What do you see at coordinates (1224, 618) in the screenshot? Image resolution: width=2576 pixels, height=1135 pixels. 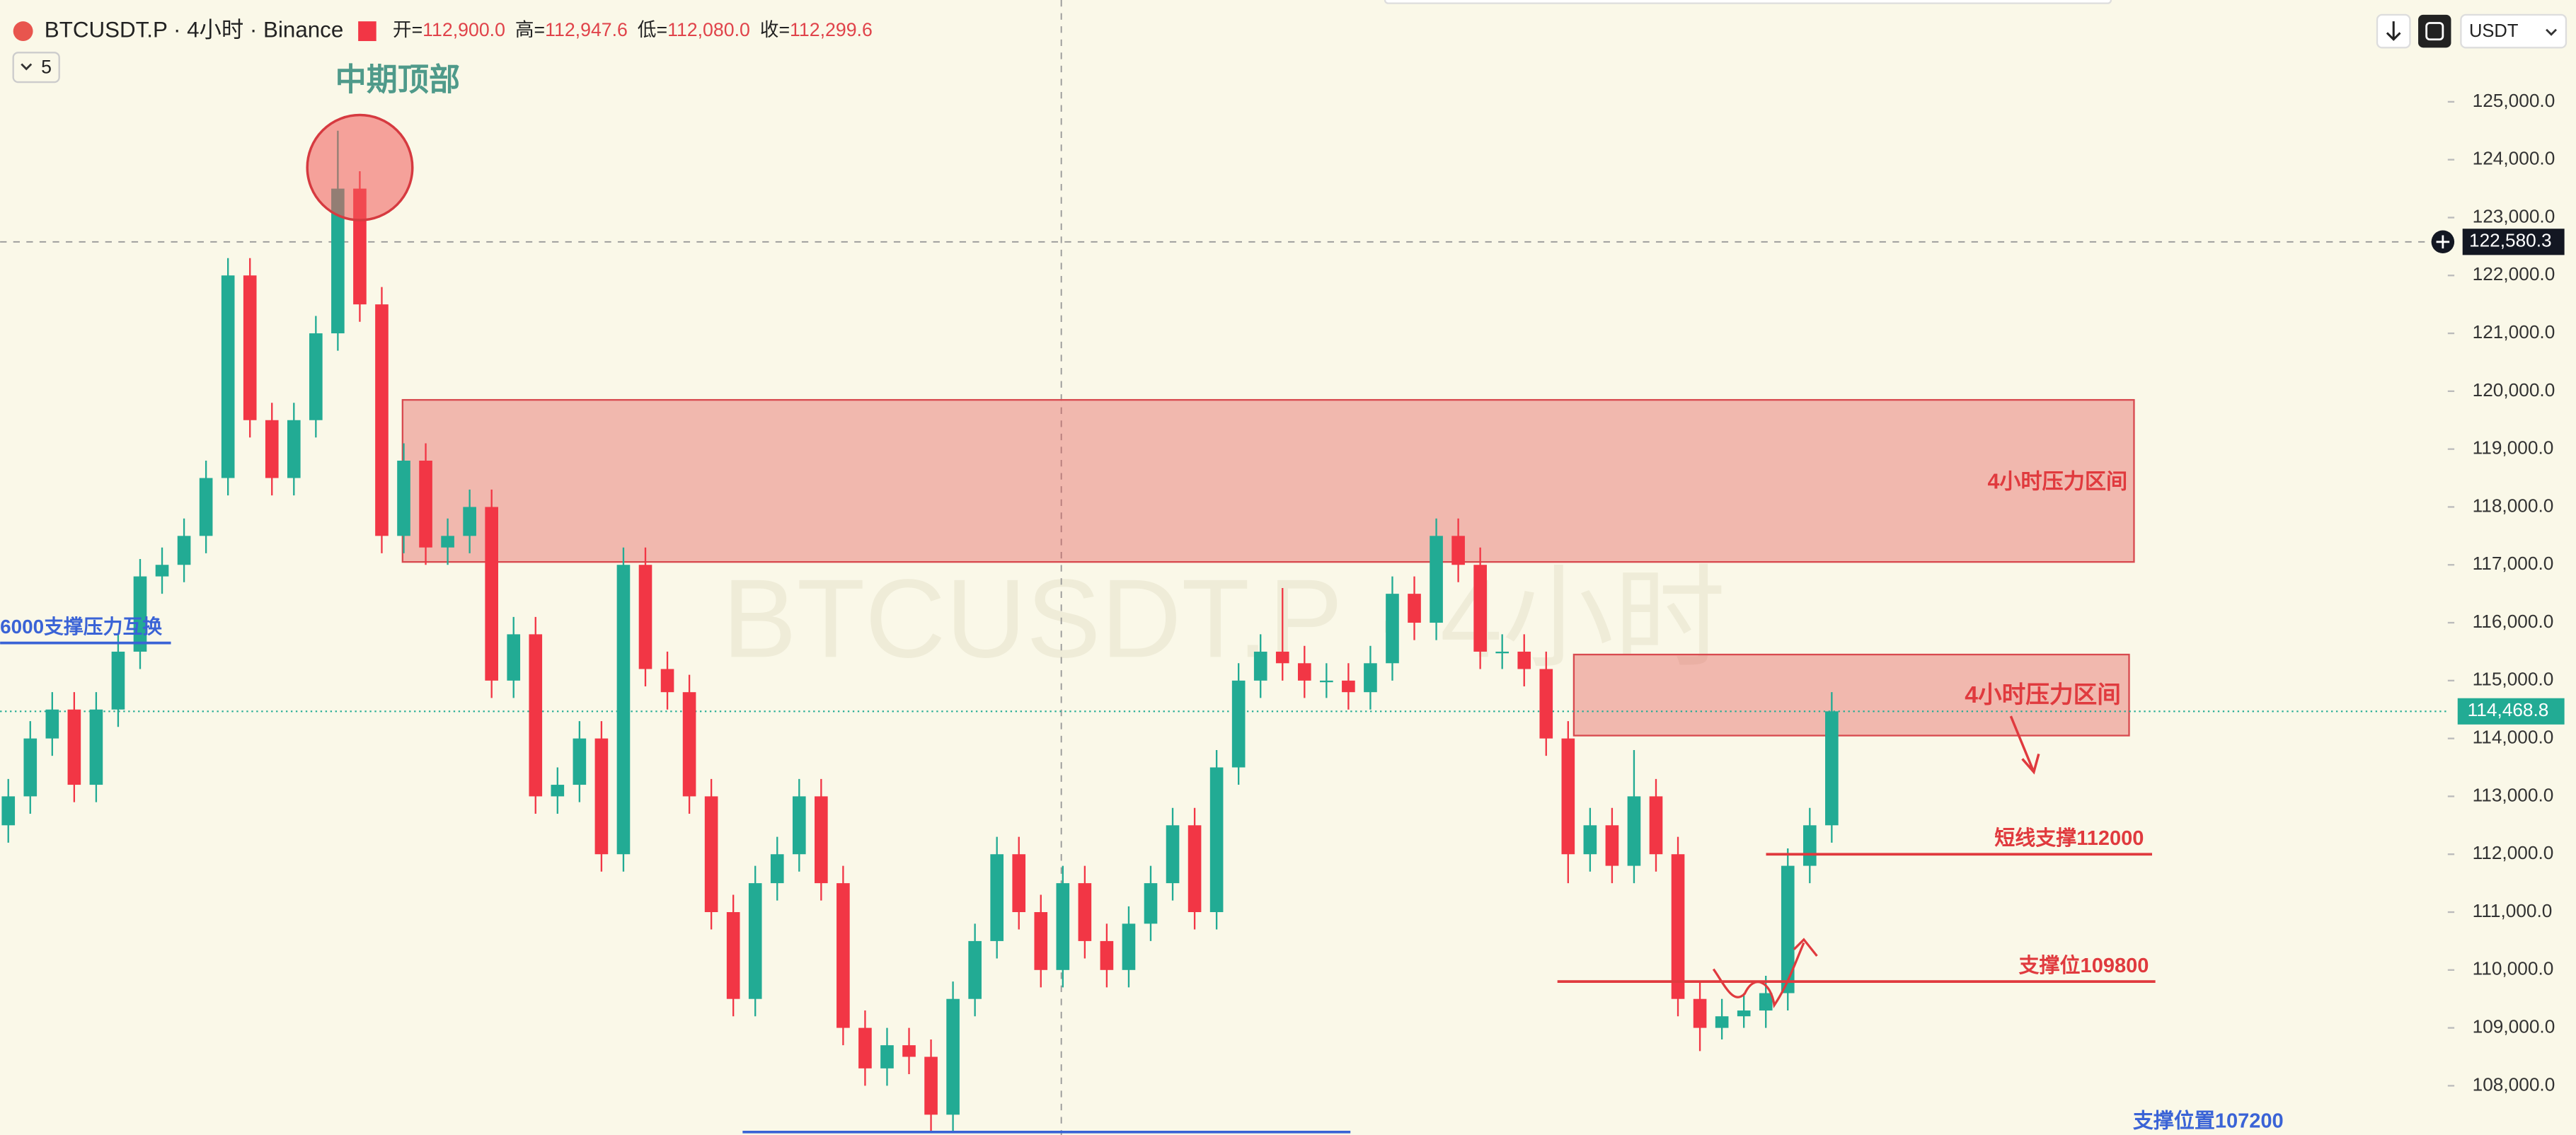 I see `watermark: BTCUSDT.P · 4小时` at bounding box center [1224, 618].